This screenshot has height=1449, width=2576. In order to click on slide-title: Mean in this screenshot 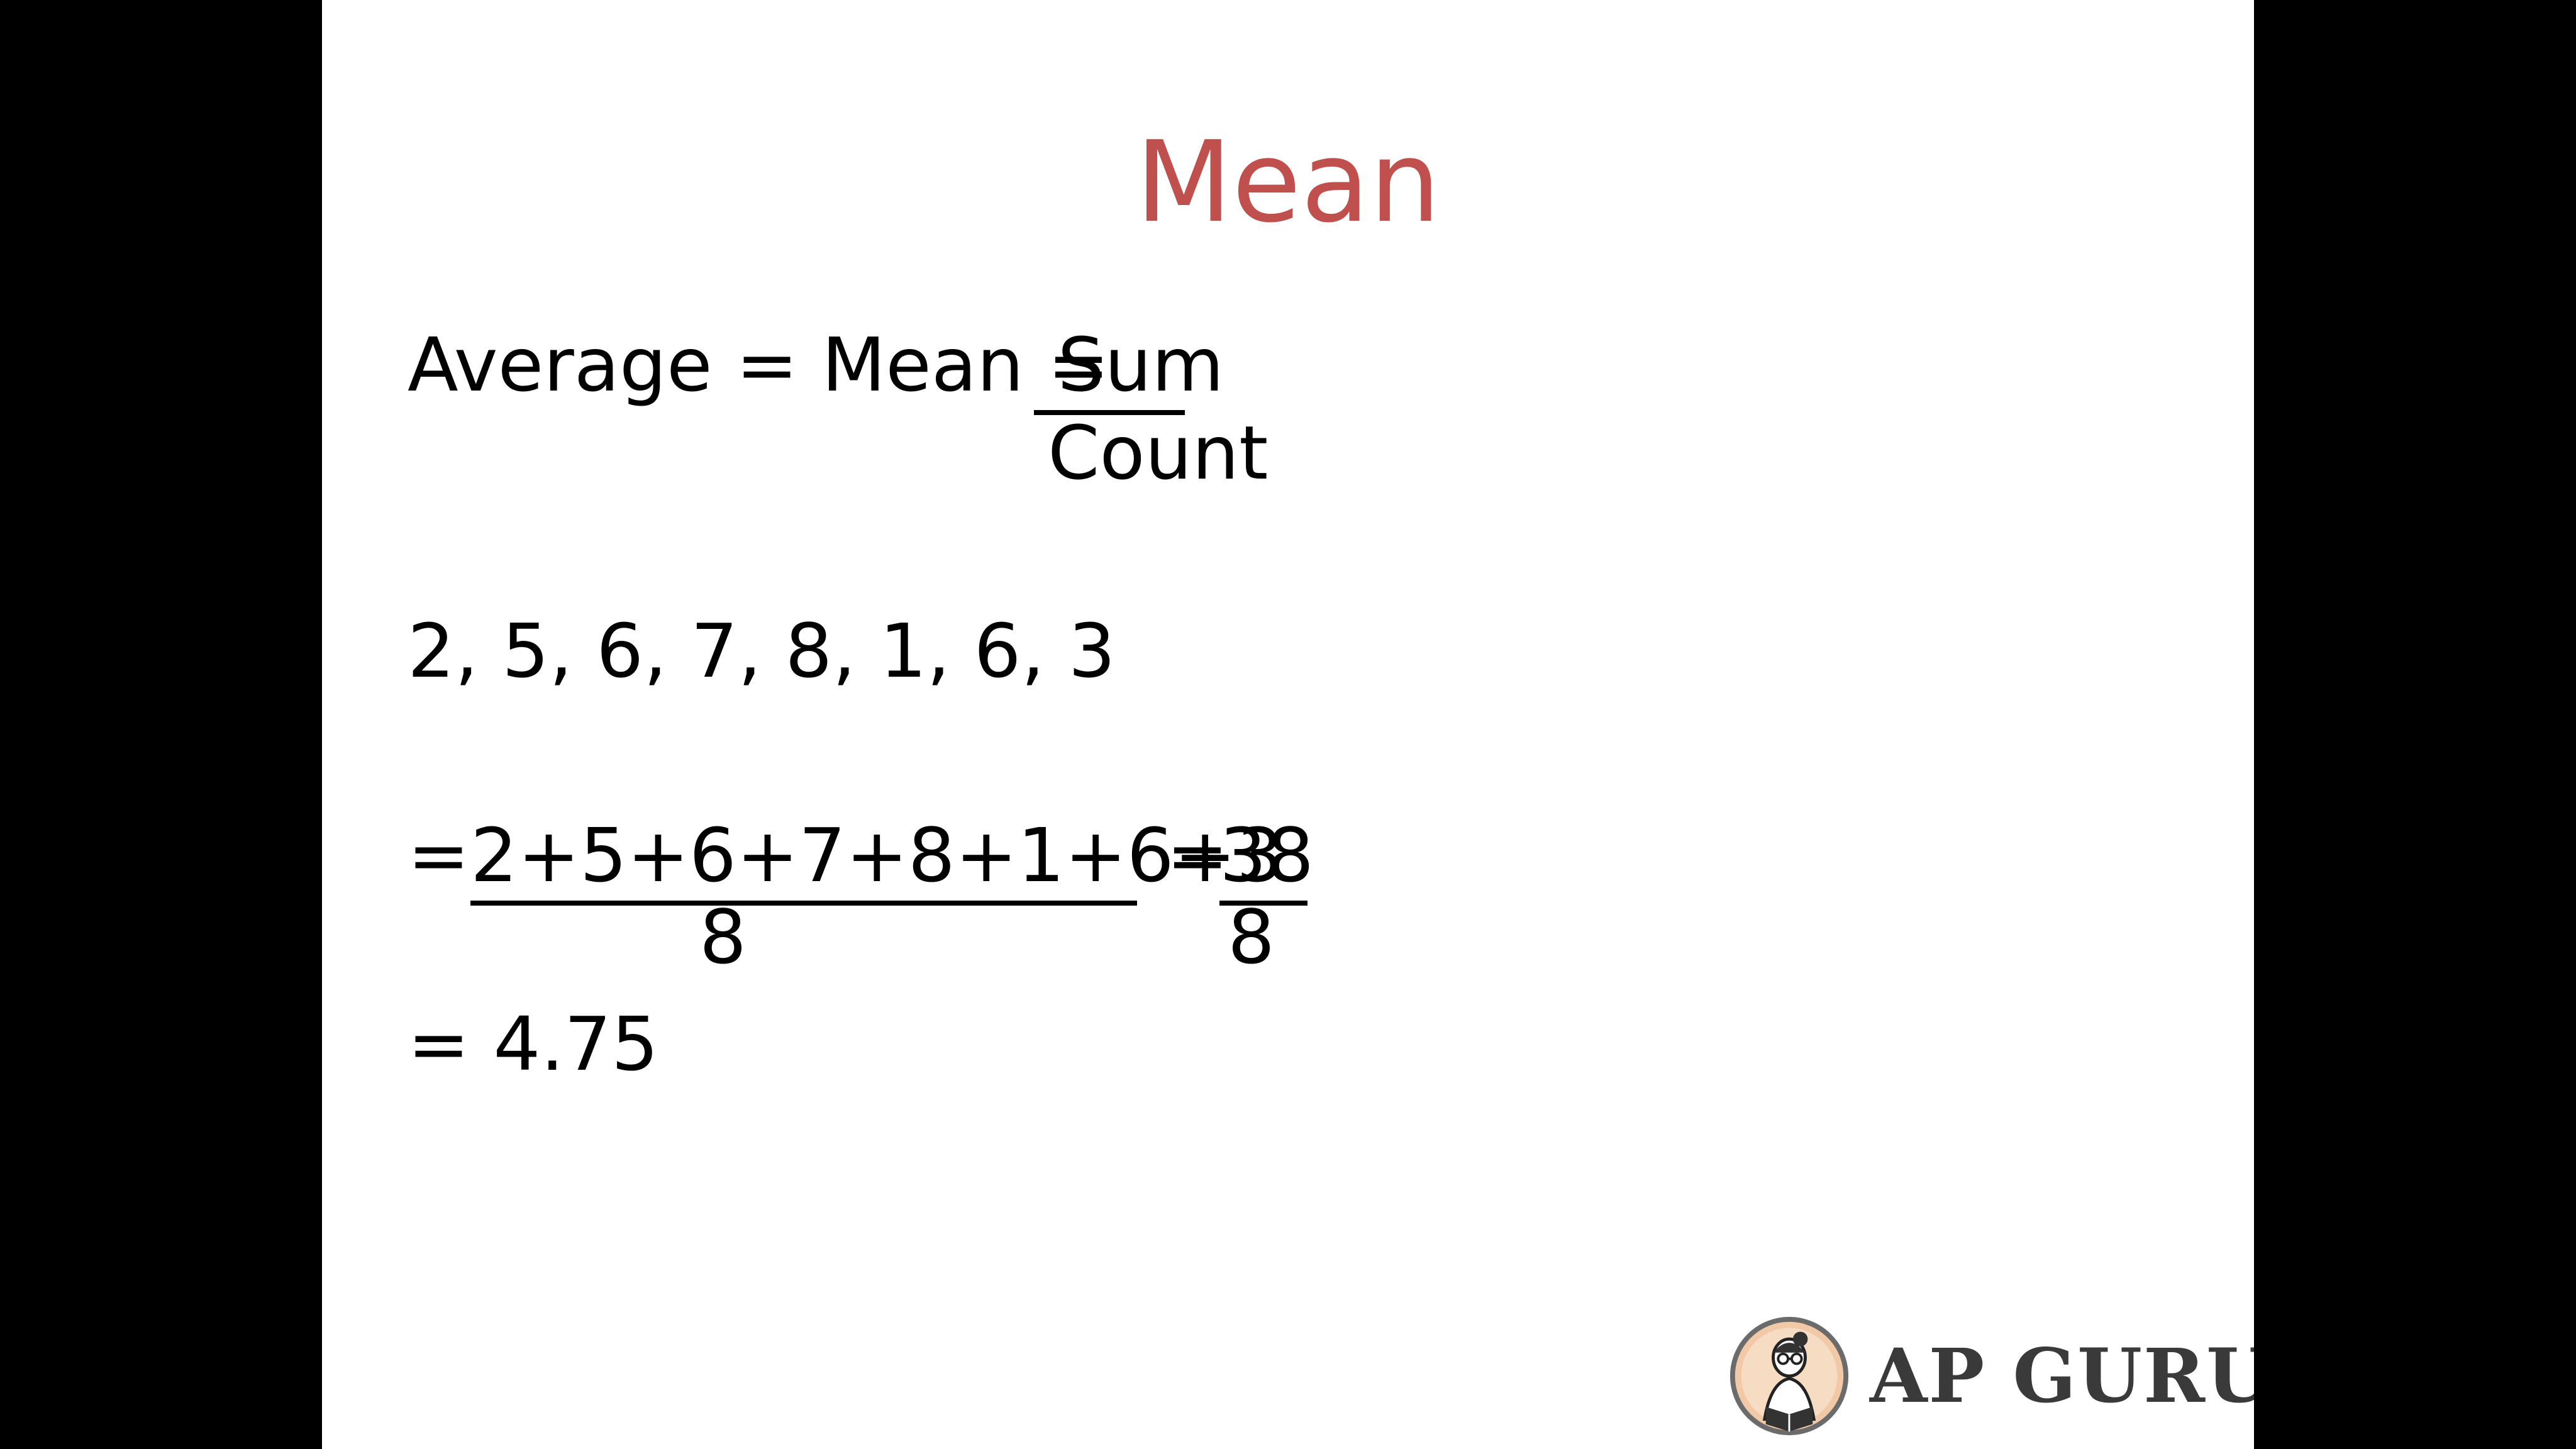, I will do `click(1288, 182)`.